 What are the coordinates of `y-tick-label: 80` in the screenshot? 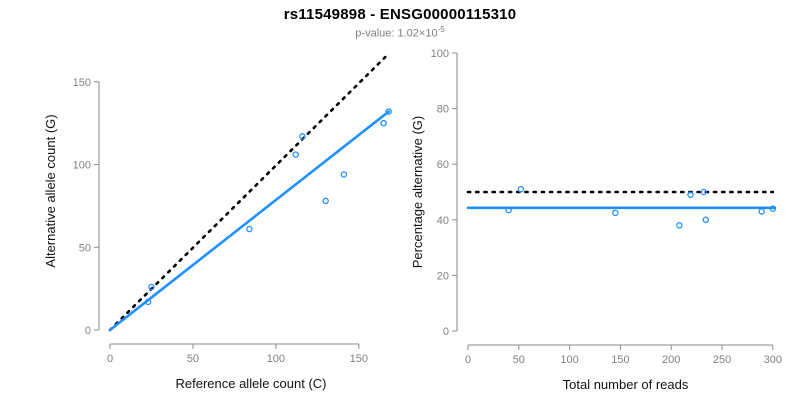 It's located at (443, 110).